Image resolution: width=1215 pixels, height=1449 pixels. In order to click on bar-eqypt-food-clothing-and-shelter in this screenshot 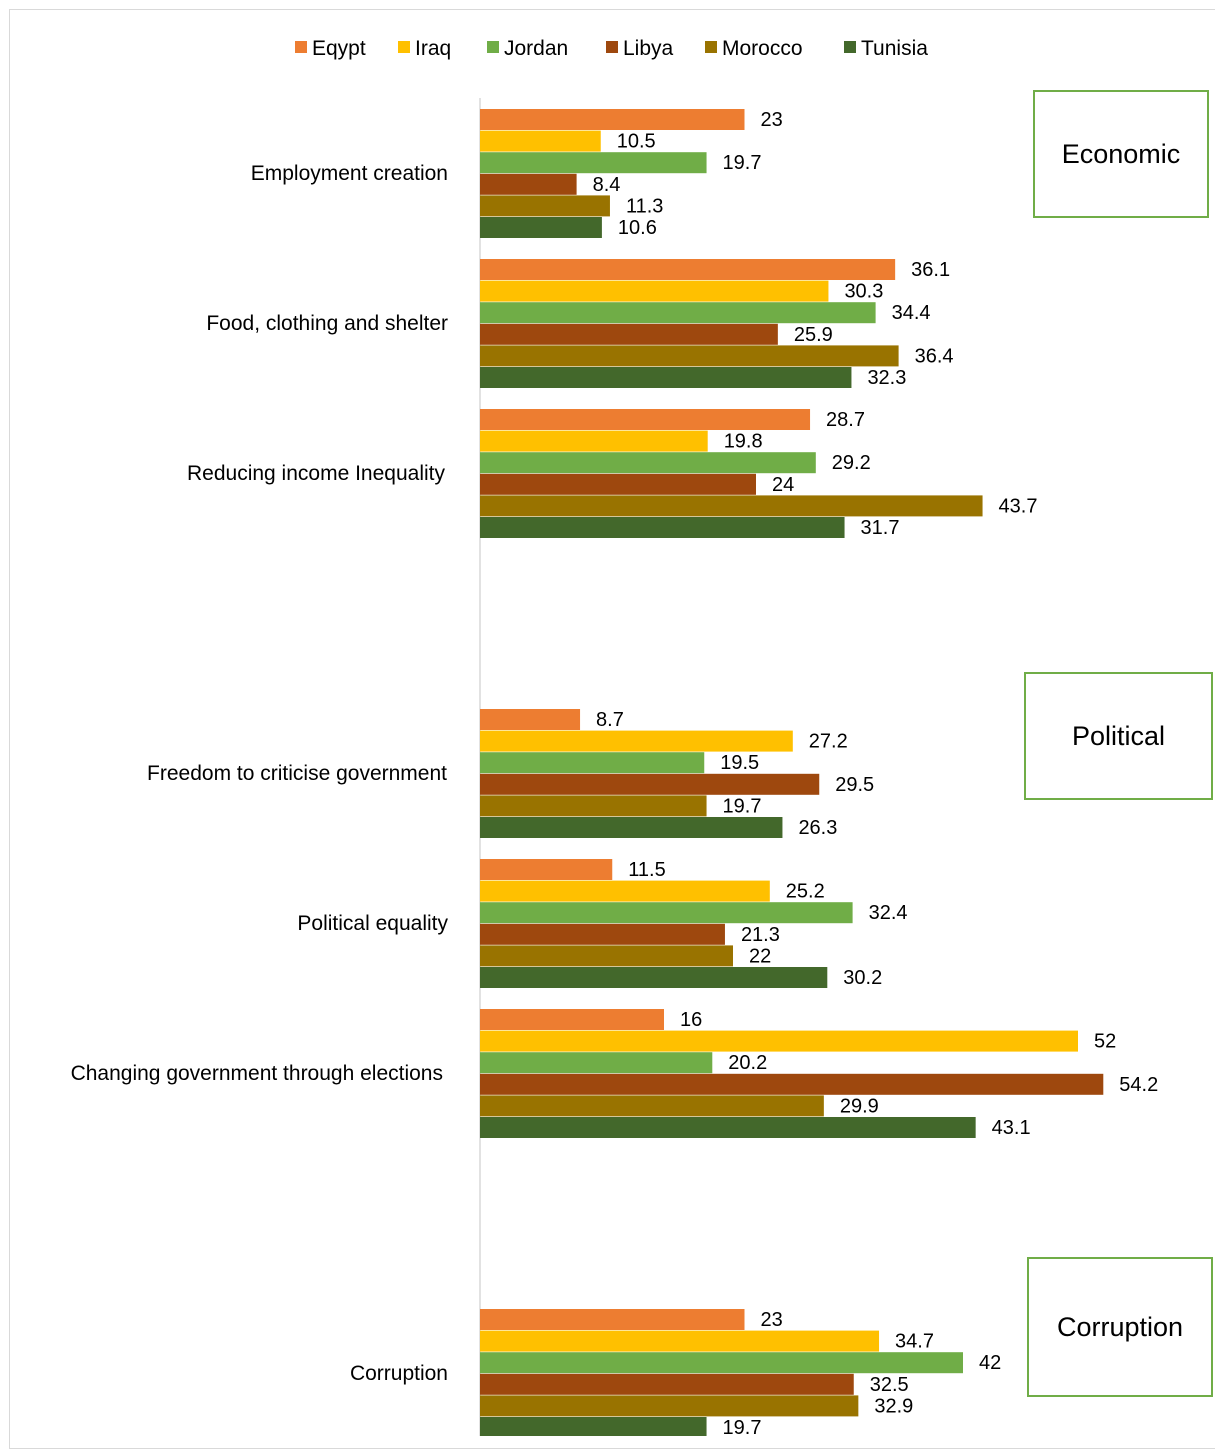, I will do `click(688, 269)`.